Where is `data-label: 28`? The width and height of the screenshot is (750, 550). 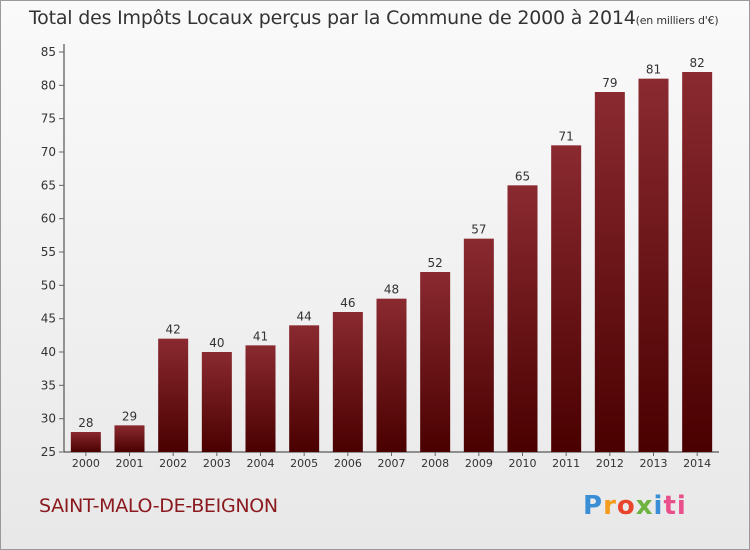 data-label: 28 is located at coordinates (85, 423).